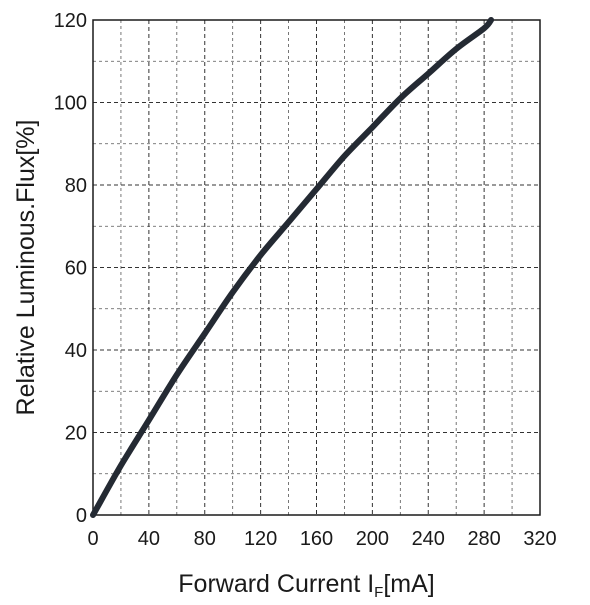 This screenshot has height=605, width=590. What do you see at coordinates (372, 539) in the screenshot?
I see `x-tick-label: 200` at bounding box center [372, 539].